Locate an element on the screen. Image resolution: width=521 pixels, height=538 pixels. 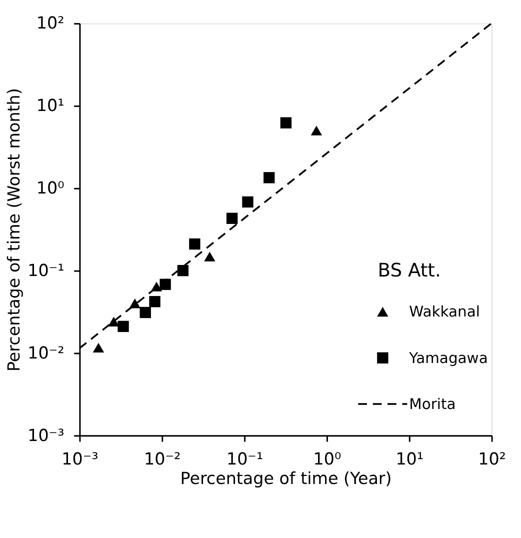
y-tick-label: 10² is located at coordinates (50, 23).